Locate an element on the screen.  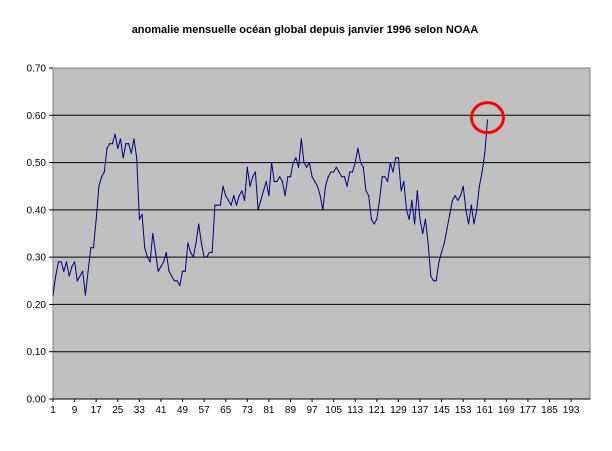
x-tick-label: 33 is located at coordinates (140, 410).